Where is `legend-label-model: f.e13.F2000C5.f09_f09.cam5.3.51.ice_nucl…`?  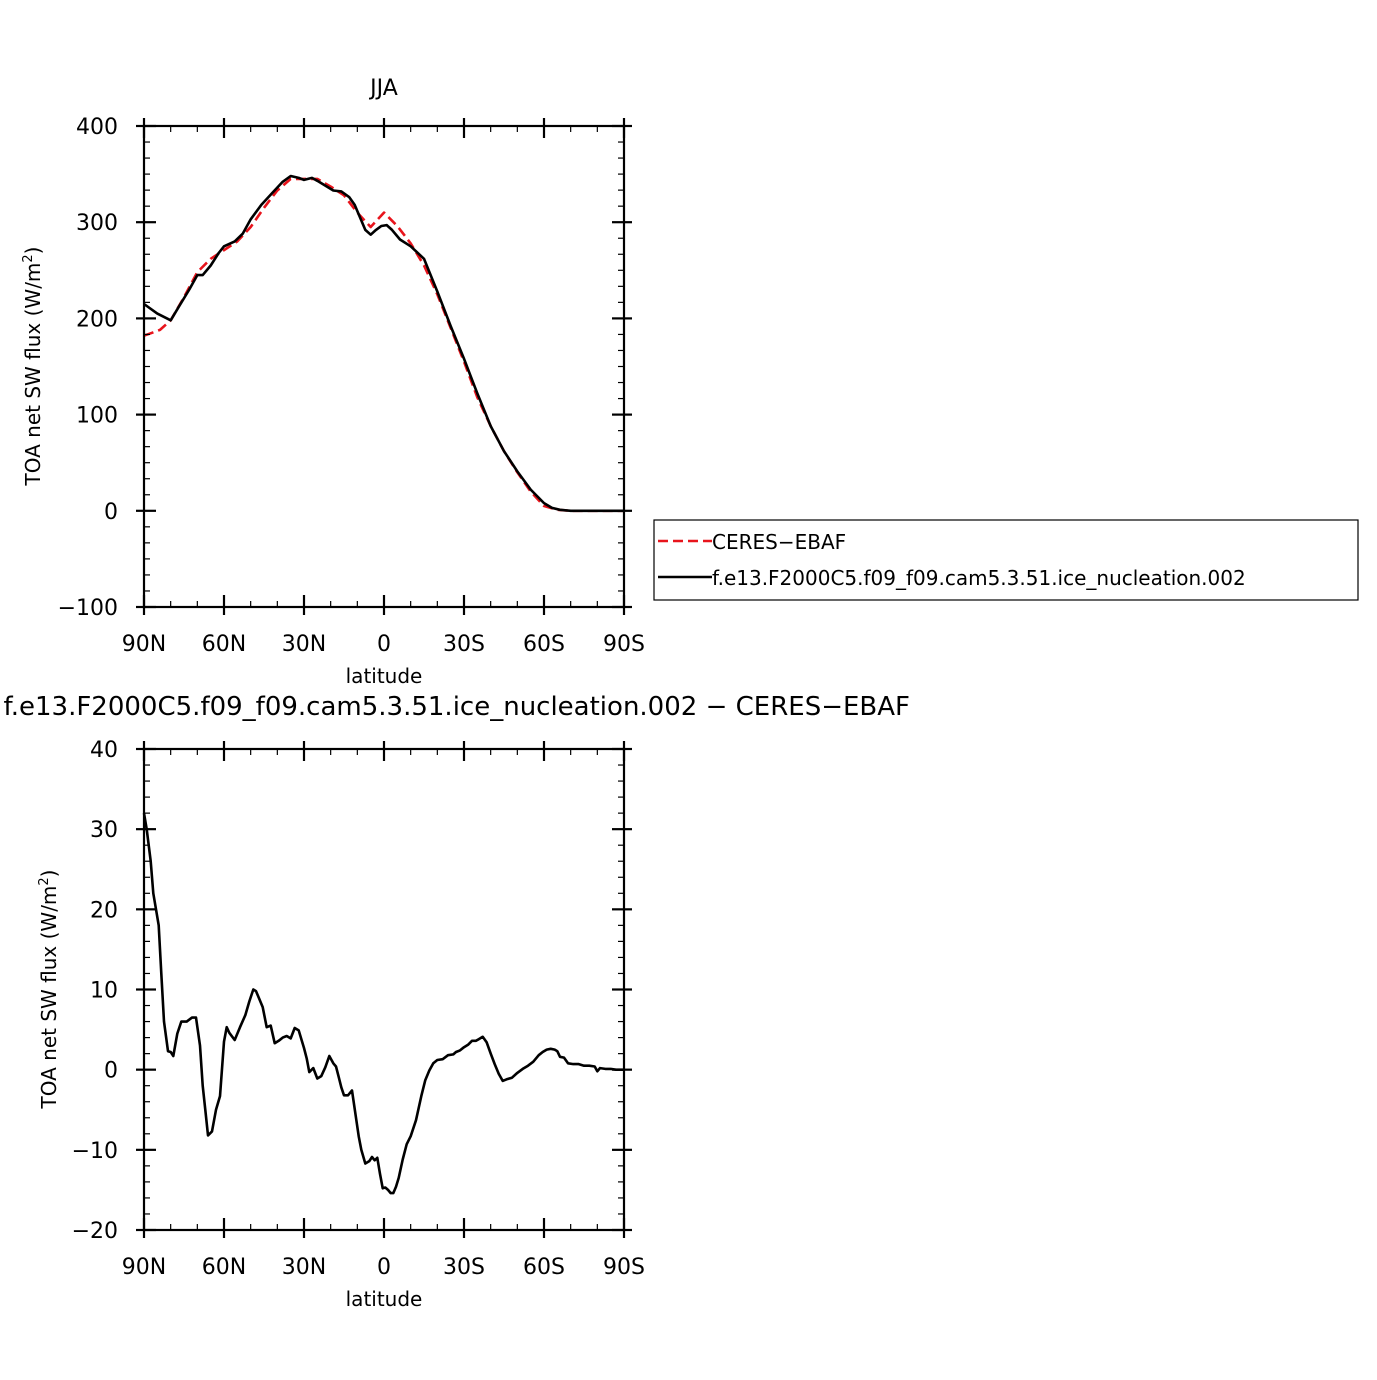
legend-label-model: f.e13.F2000C5.f09_f09.cam5.3.51.ice_nucl… is located at coordinates (979, 578).